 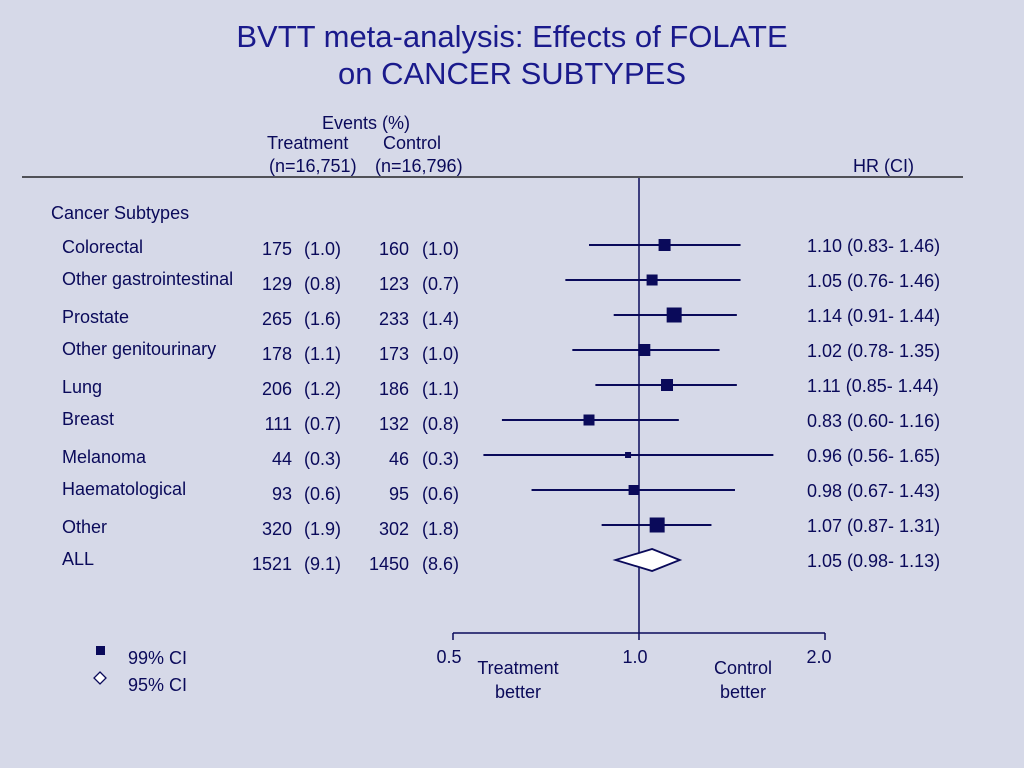 What do you see at coordinates (276, 249) in the screenshot?
I see `treatment-events: 175` at bounding box center [276, 249].